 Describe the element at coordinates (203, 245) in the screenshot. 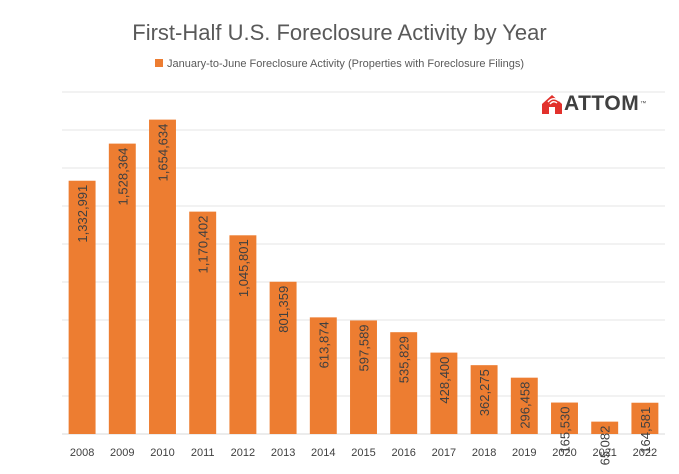

I see `bar-value-label: 1,170,402` at that location.